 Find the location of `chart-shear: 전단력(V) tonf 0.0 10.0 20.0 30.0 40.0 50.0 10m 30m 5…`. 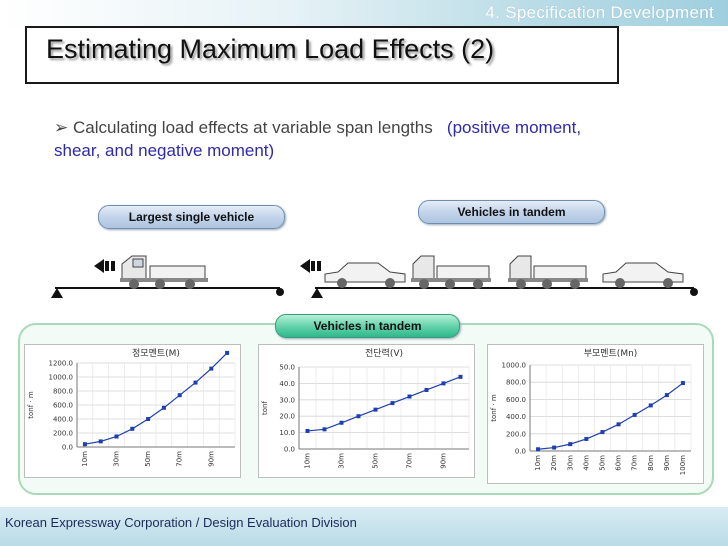

chart-shear: 전단력(V) tonf 0.0 10.0 20.0 30.0 40.0 50.0 10m 30m 5… is located at coordinates (366, 411).